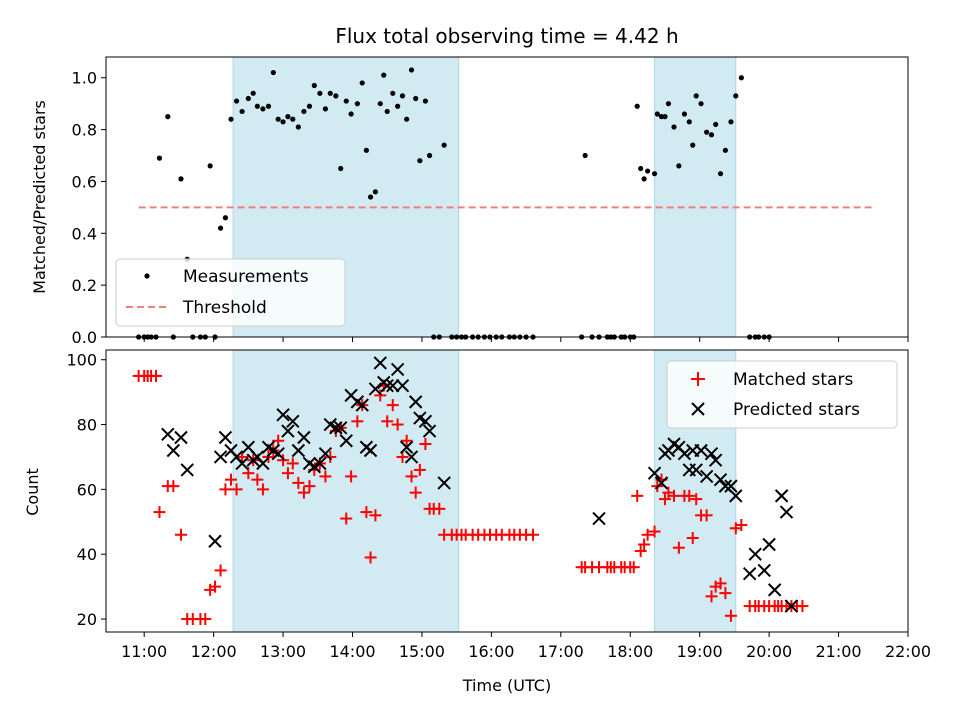 This screenshot has height=720, width=960. What do you see at coordinates (89, 208) in the screenshot?
I see `top-y-ticks: 0.0 0.2 0.4 0.6 0.8 1.0` at bounding box center [89, 208].